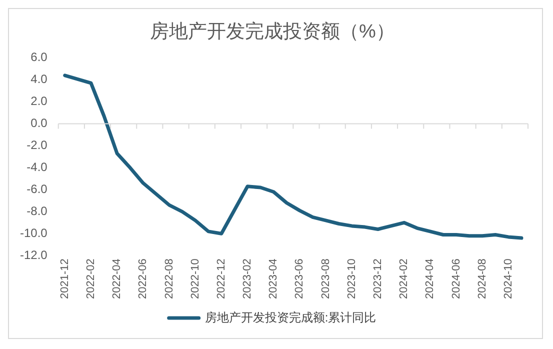  I want to click on y-tick-label: 4.0, so click(39, 79).